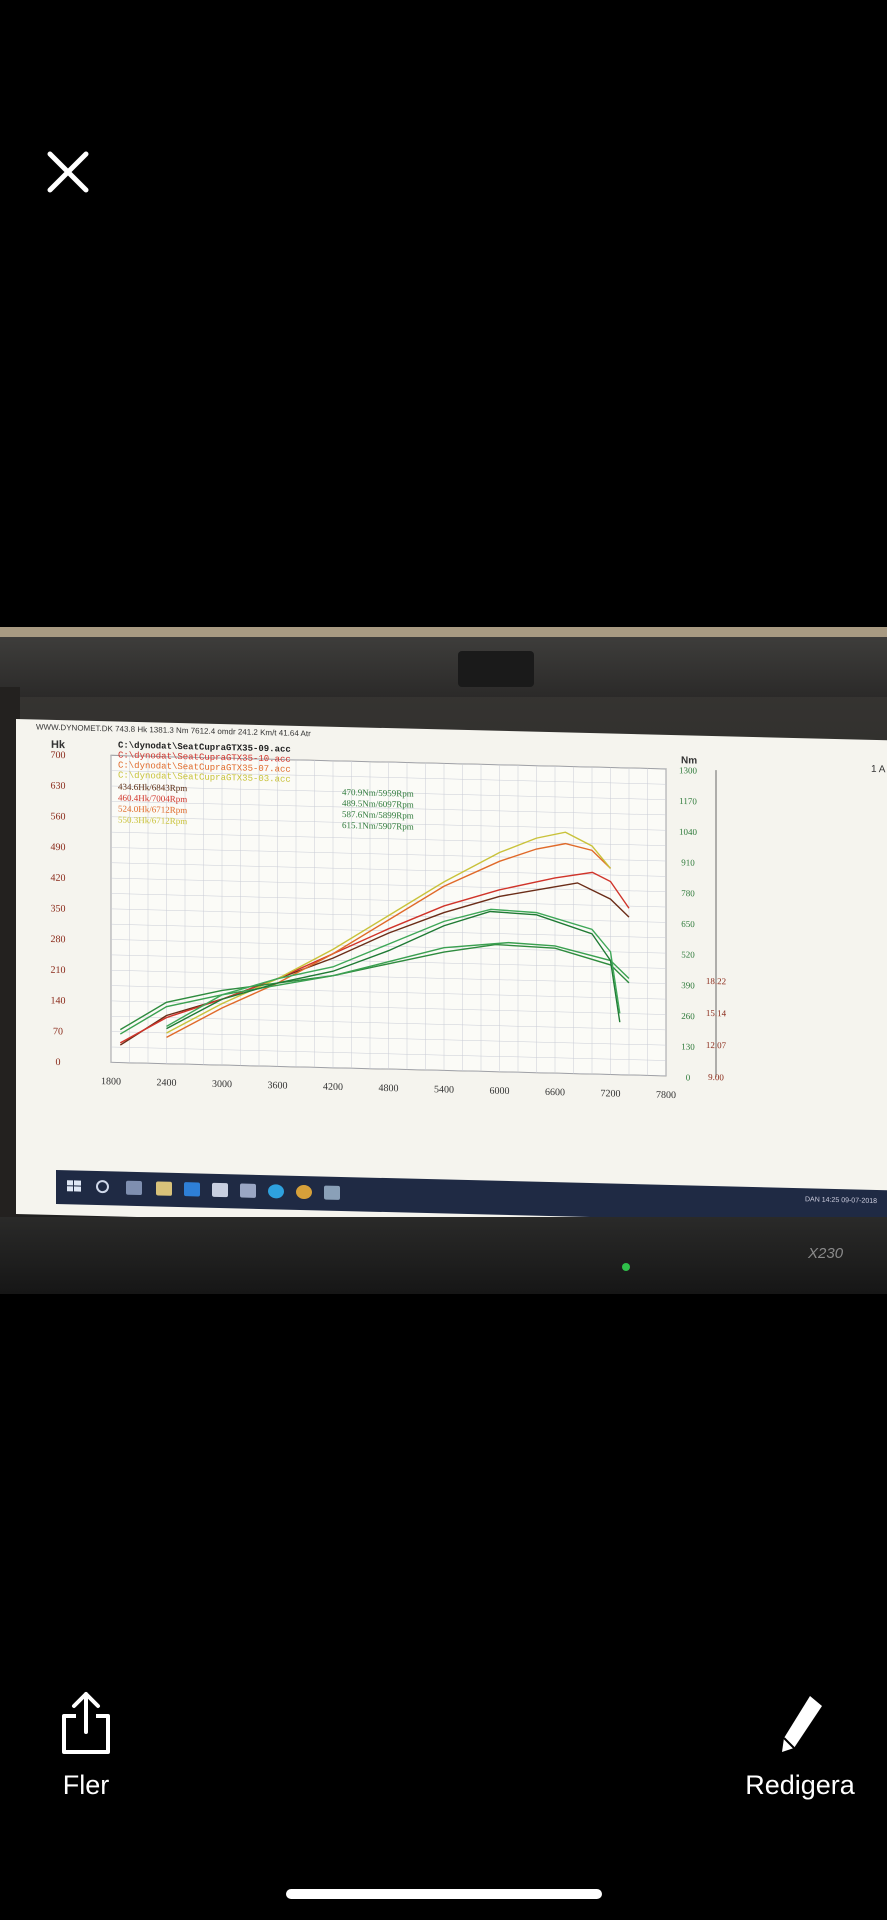 The height and width of the screenshot is (1920, 887). I want to click on y-right2-tick-label: 18.22, so click(716, 981).